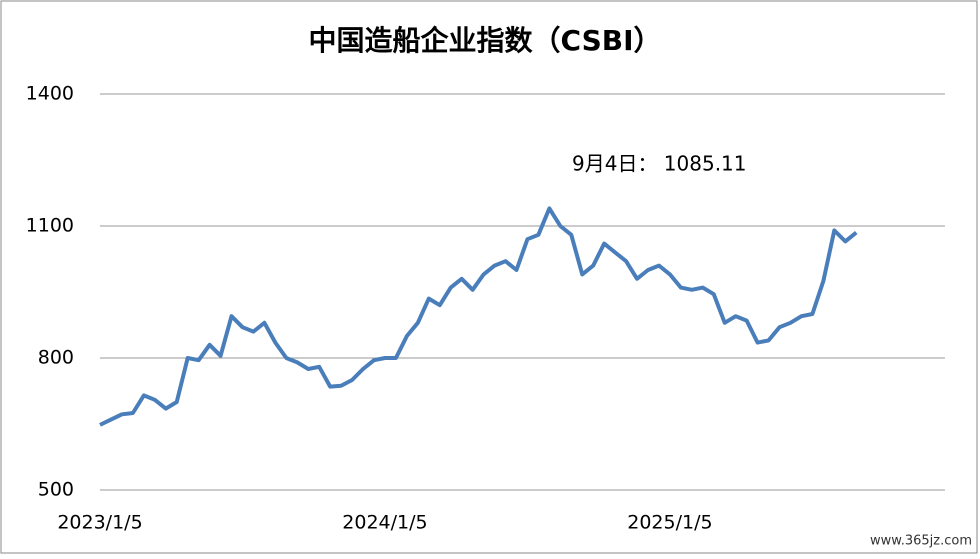  I want to click on x-tick-label: 2023/1/5, so click(99, 523).